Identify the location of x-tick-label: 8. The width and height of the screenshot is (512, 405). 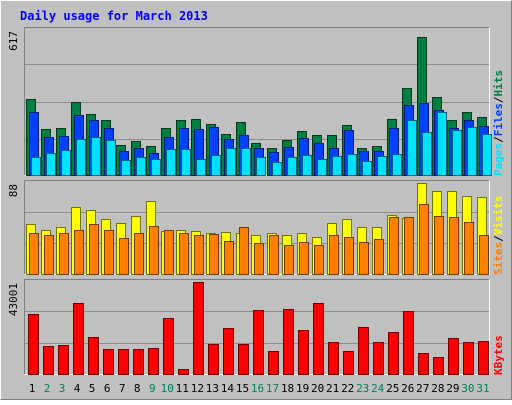
(137, 388).